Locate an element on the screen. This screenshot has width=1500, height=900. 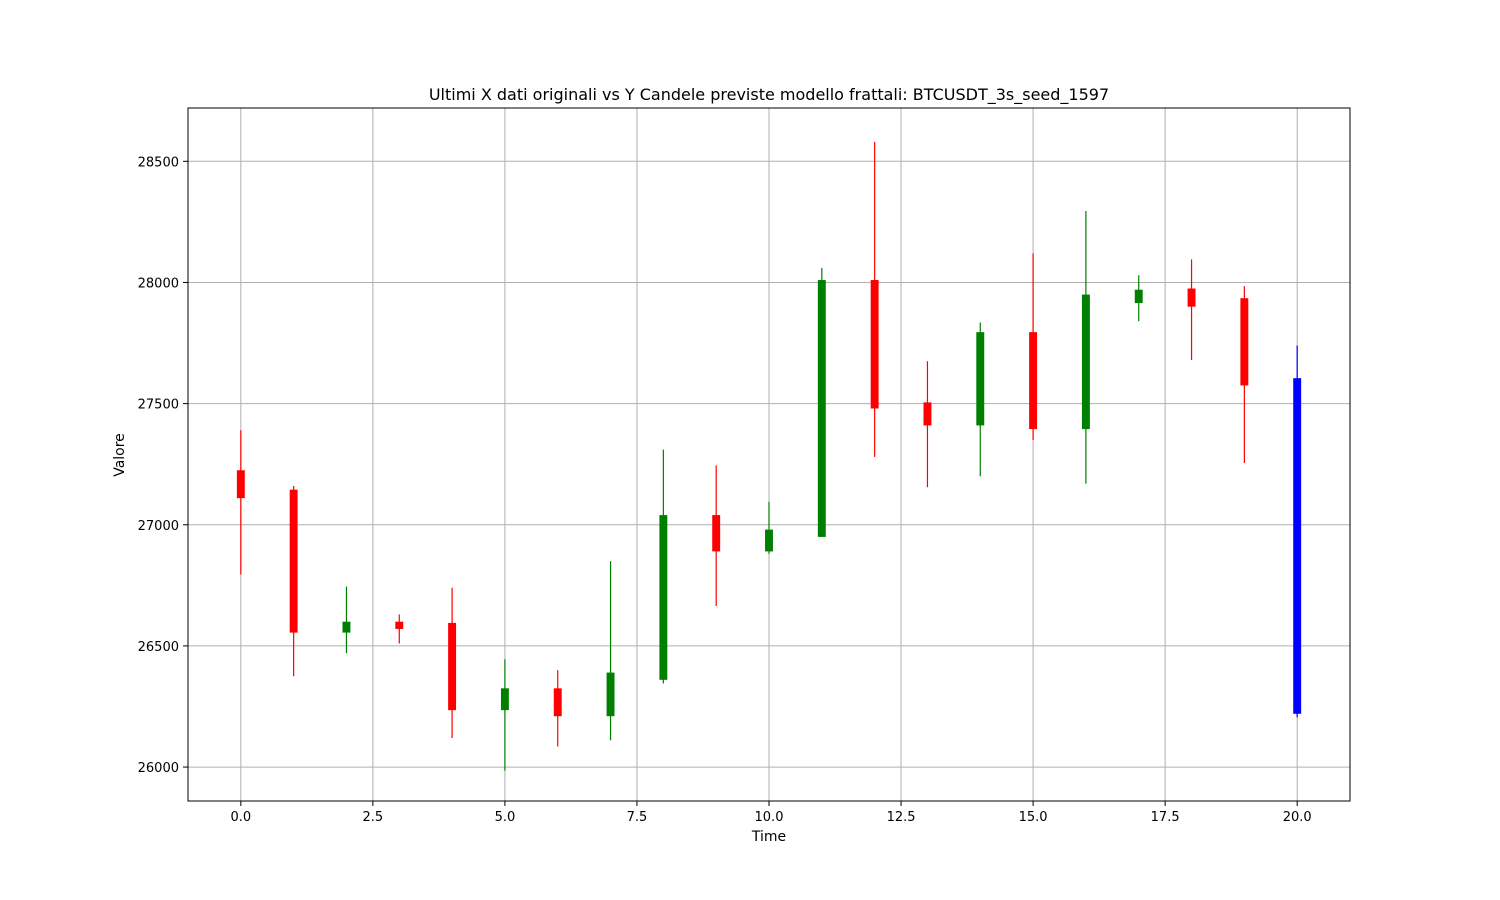
x-tick-label: 0.0 is located at coordinates (240, 817).